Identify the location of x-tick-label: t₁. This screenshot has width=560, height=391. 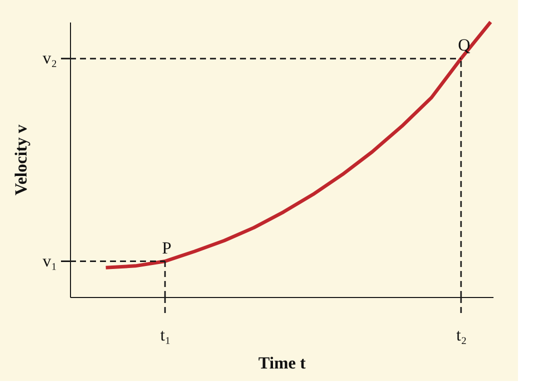
(165, 335).